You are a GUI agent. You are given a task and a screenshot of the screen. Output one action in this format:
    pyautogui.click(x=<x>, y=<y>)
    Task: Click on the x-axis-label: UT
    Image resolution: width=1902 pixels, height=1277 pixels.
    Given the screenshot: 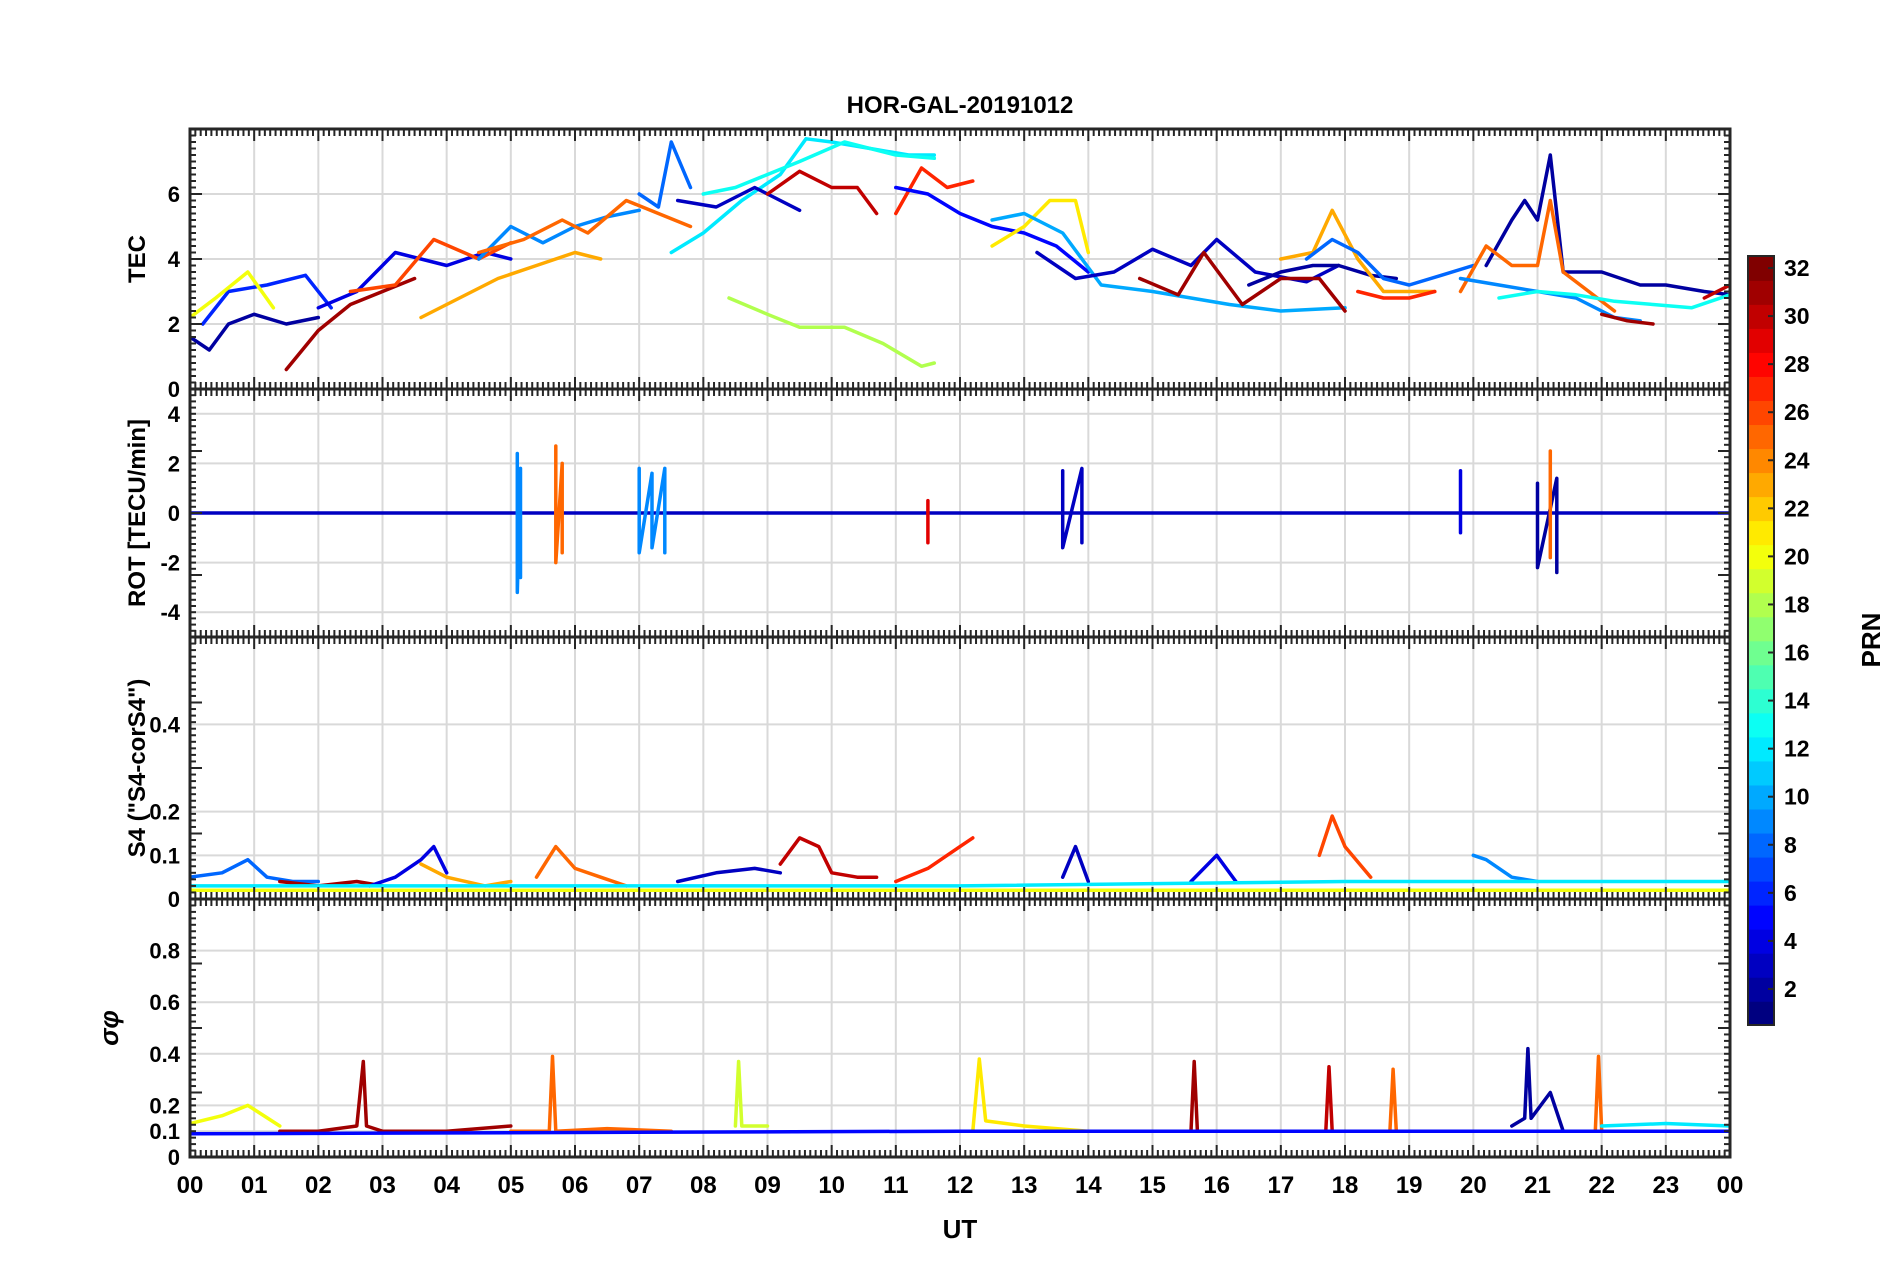 What is the action you would take?
    pyautogui.click(x=960, y=1229)
    